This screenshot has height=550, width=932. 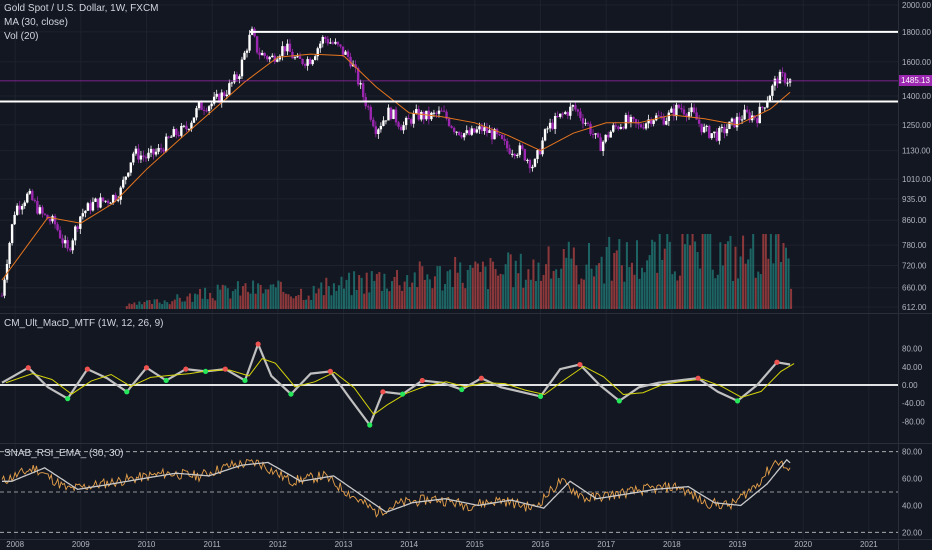 What do you see at coordinates (914, 245) in the screenshot?
I see `y-tick-label: 780.00` at bounding box center [914, 245].